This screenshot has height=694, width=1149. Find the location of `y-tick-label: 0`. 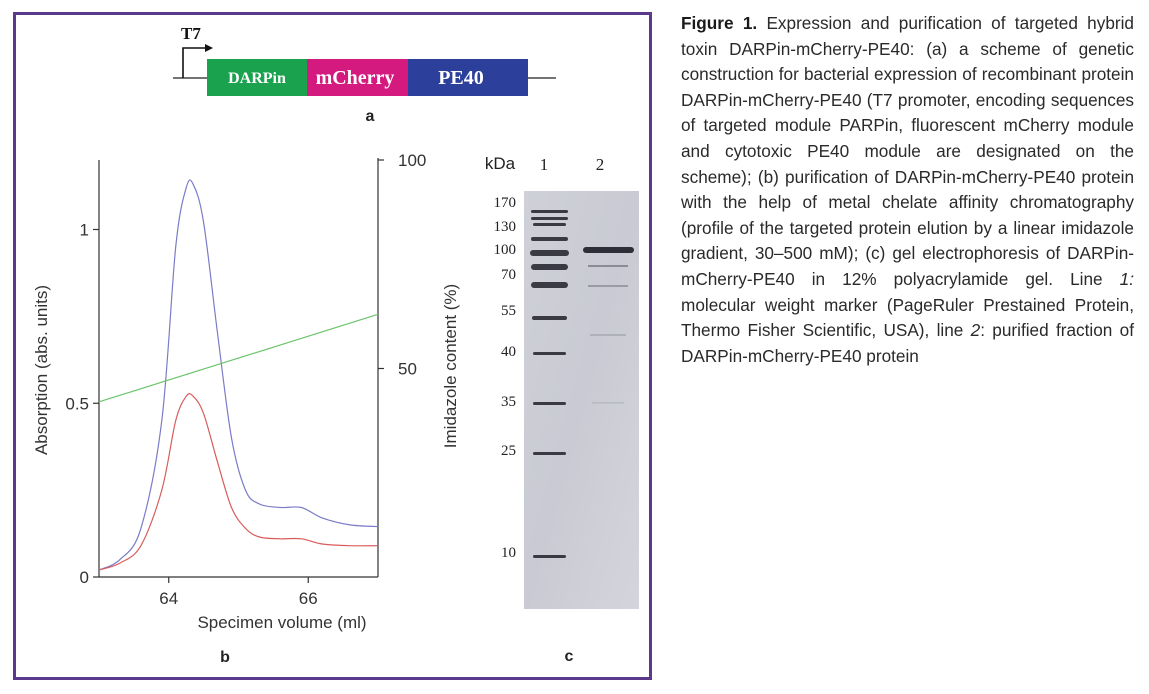

y-tick-label: 0 is located at coordinates (84, 577).